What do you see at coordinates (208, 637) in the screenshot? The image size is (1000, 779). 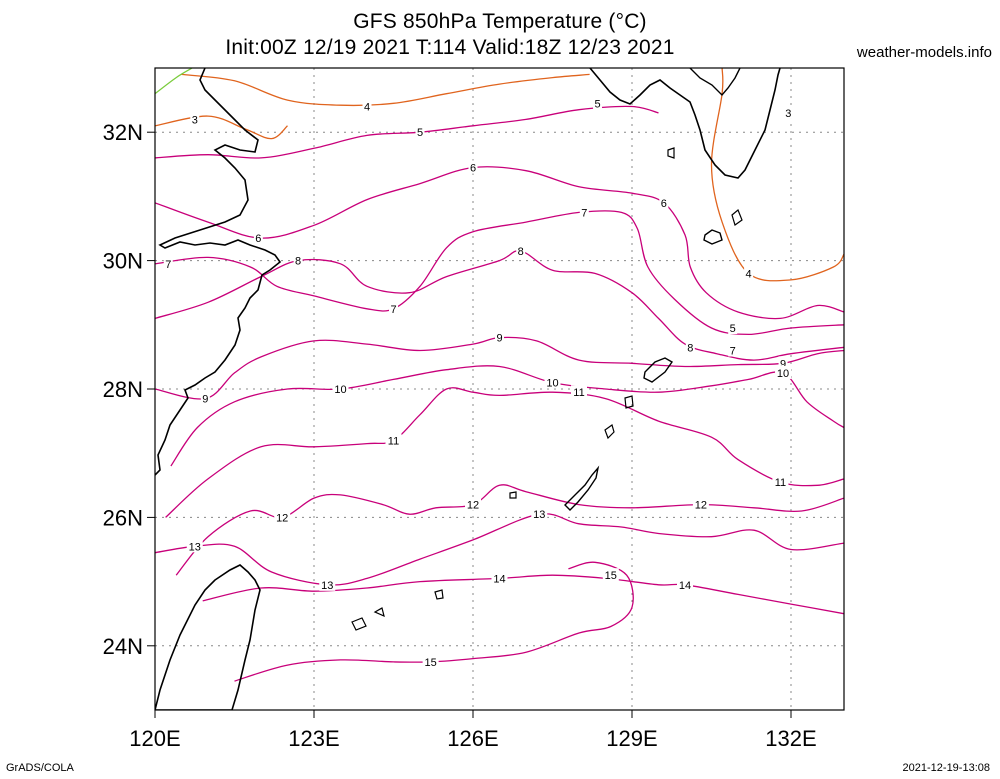 I see `coastline-taiwan` at bounding box center [208, 637].